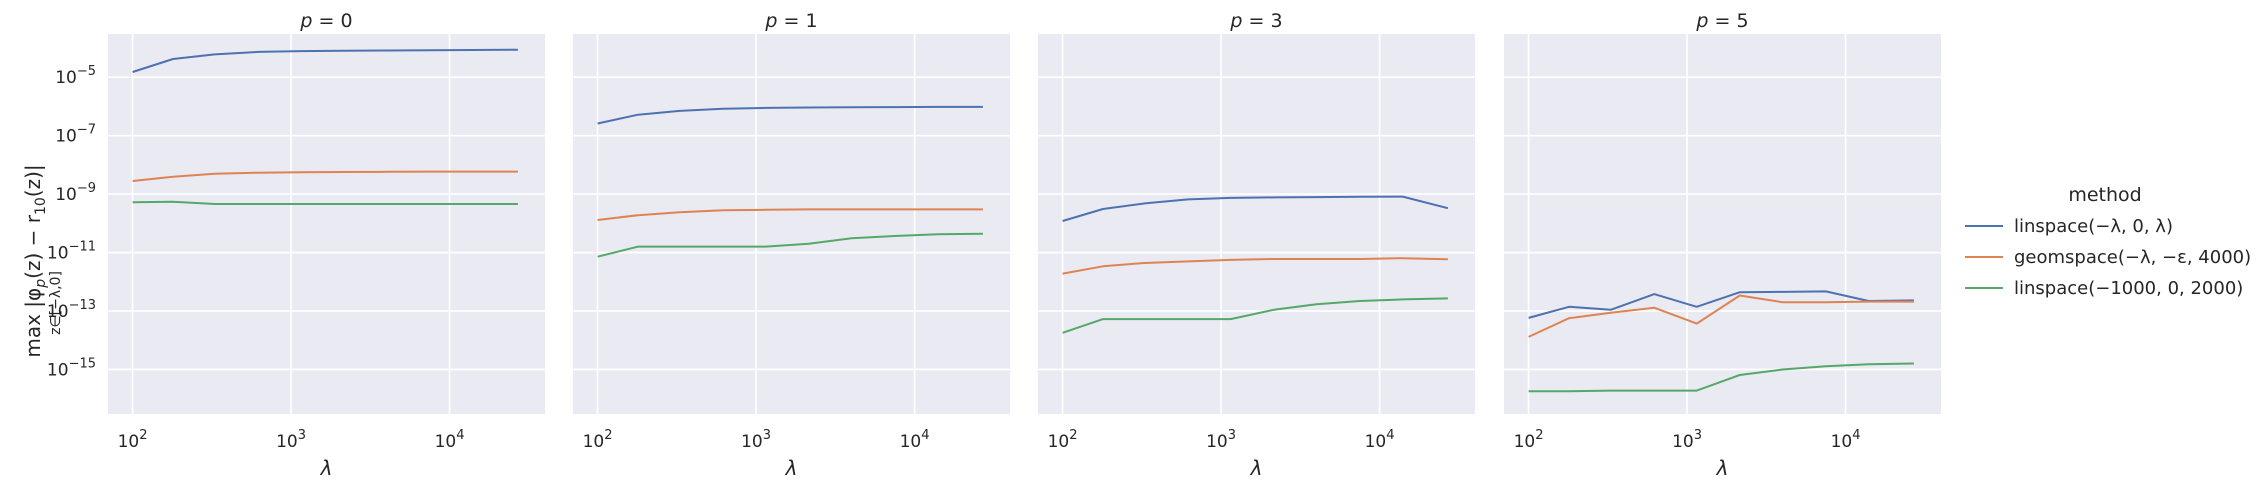 The width and height of the screenshot is (2257, 485). I want to click on legend-entry: linspace(−λ, 0, λ), so click(2069, 226).